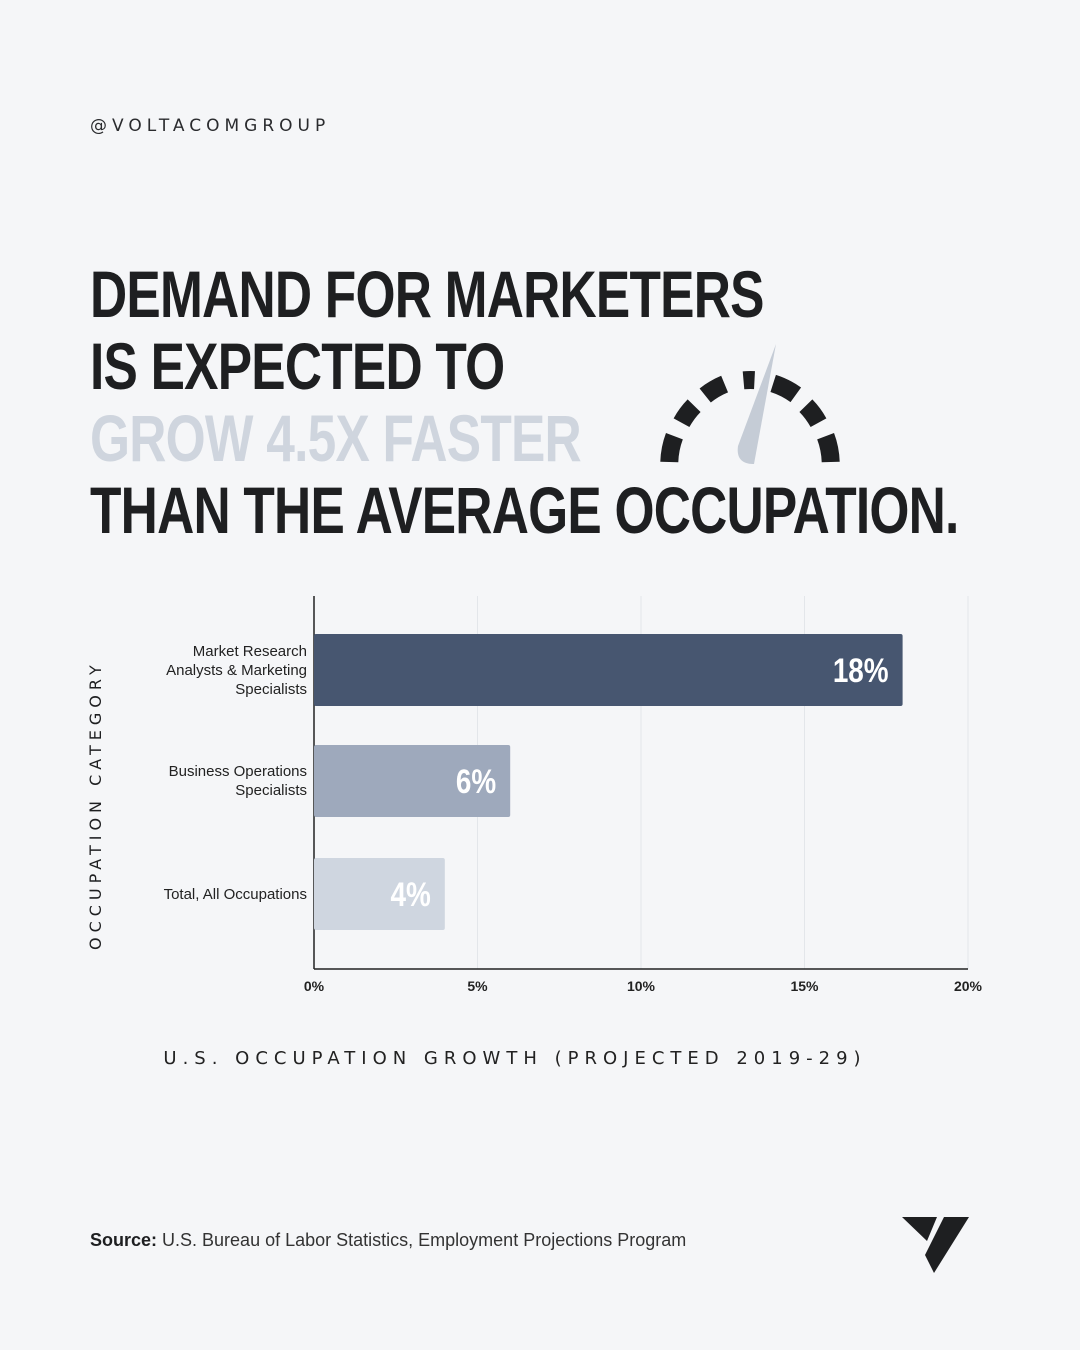  Describe the element at coordinates (861, 670) in the screenshot. I see `bar-data-label: 18%` at that location.